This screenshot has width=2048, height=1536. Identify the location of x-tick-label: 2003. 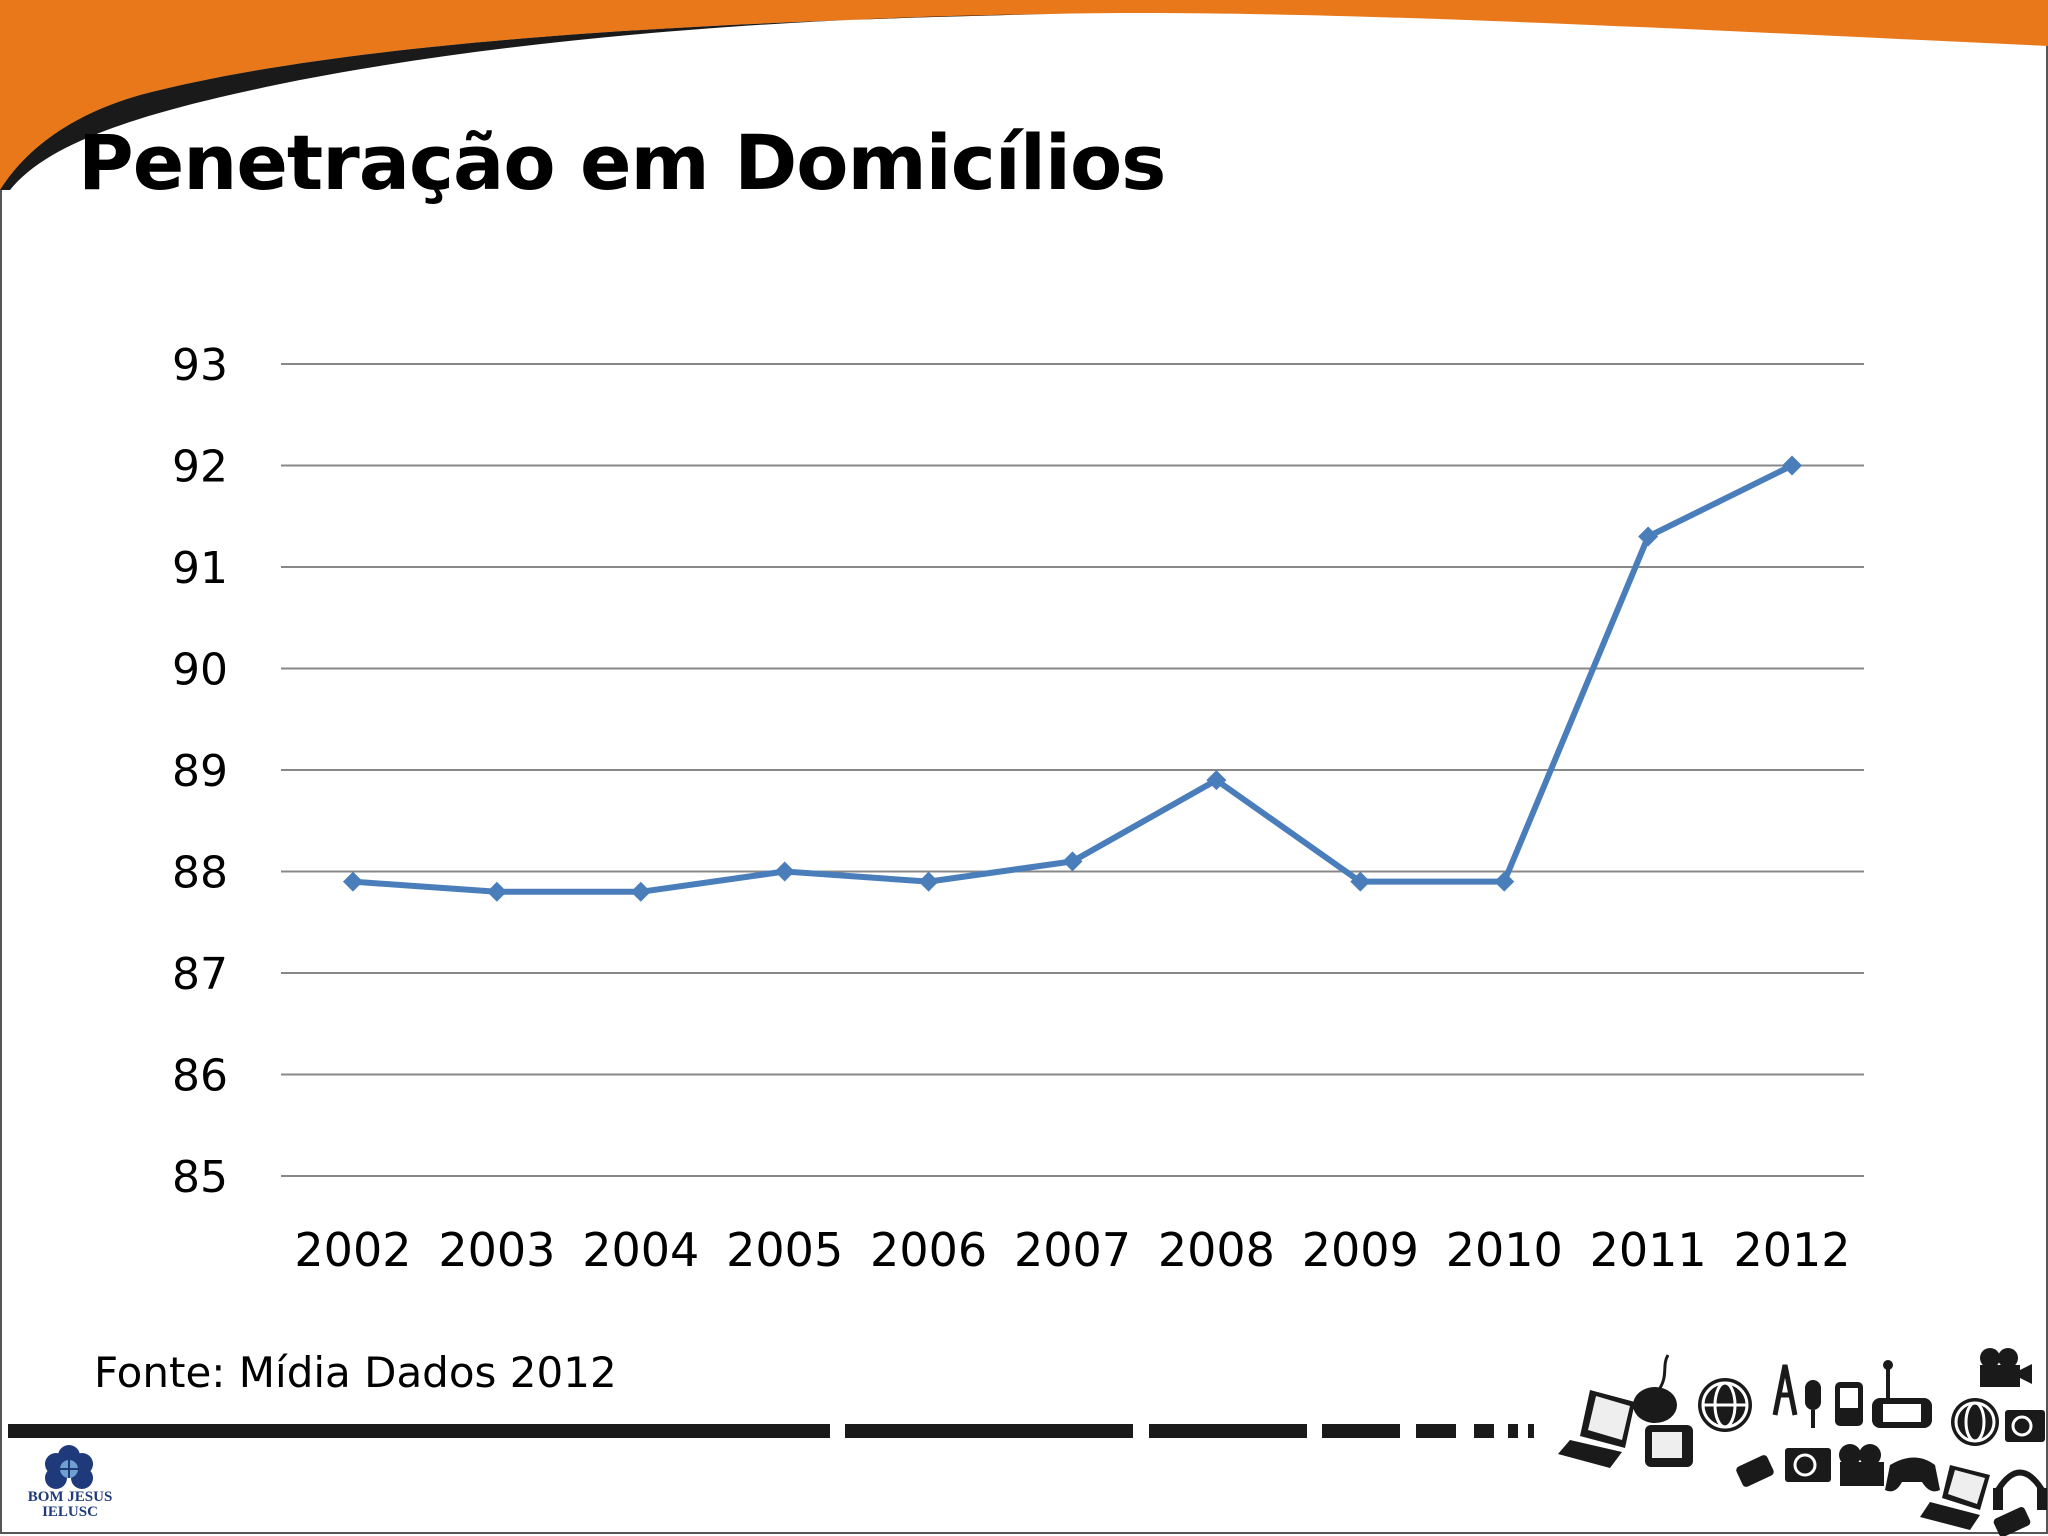
(496, 1250).